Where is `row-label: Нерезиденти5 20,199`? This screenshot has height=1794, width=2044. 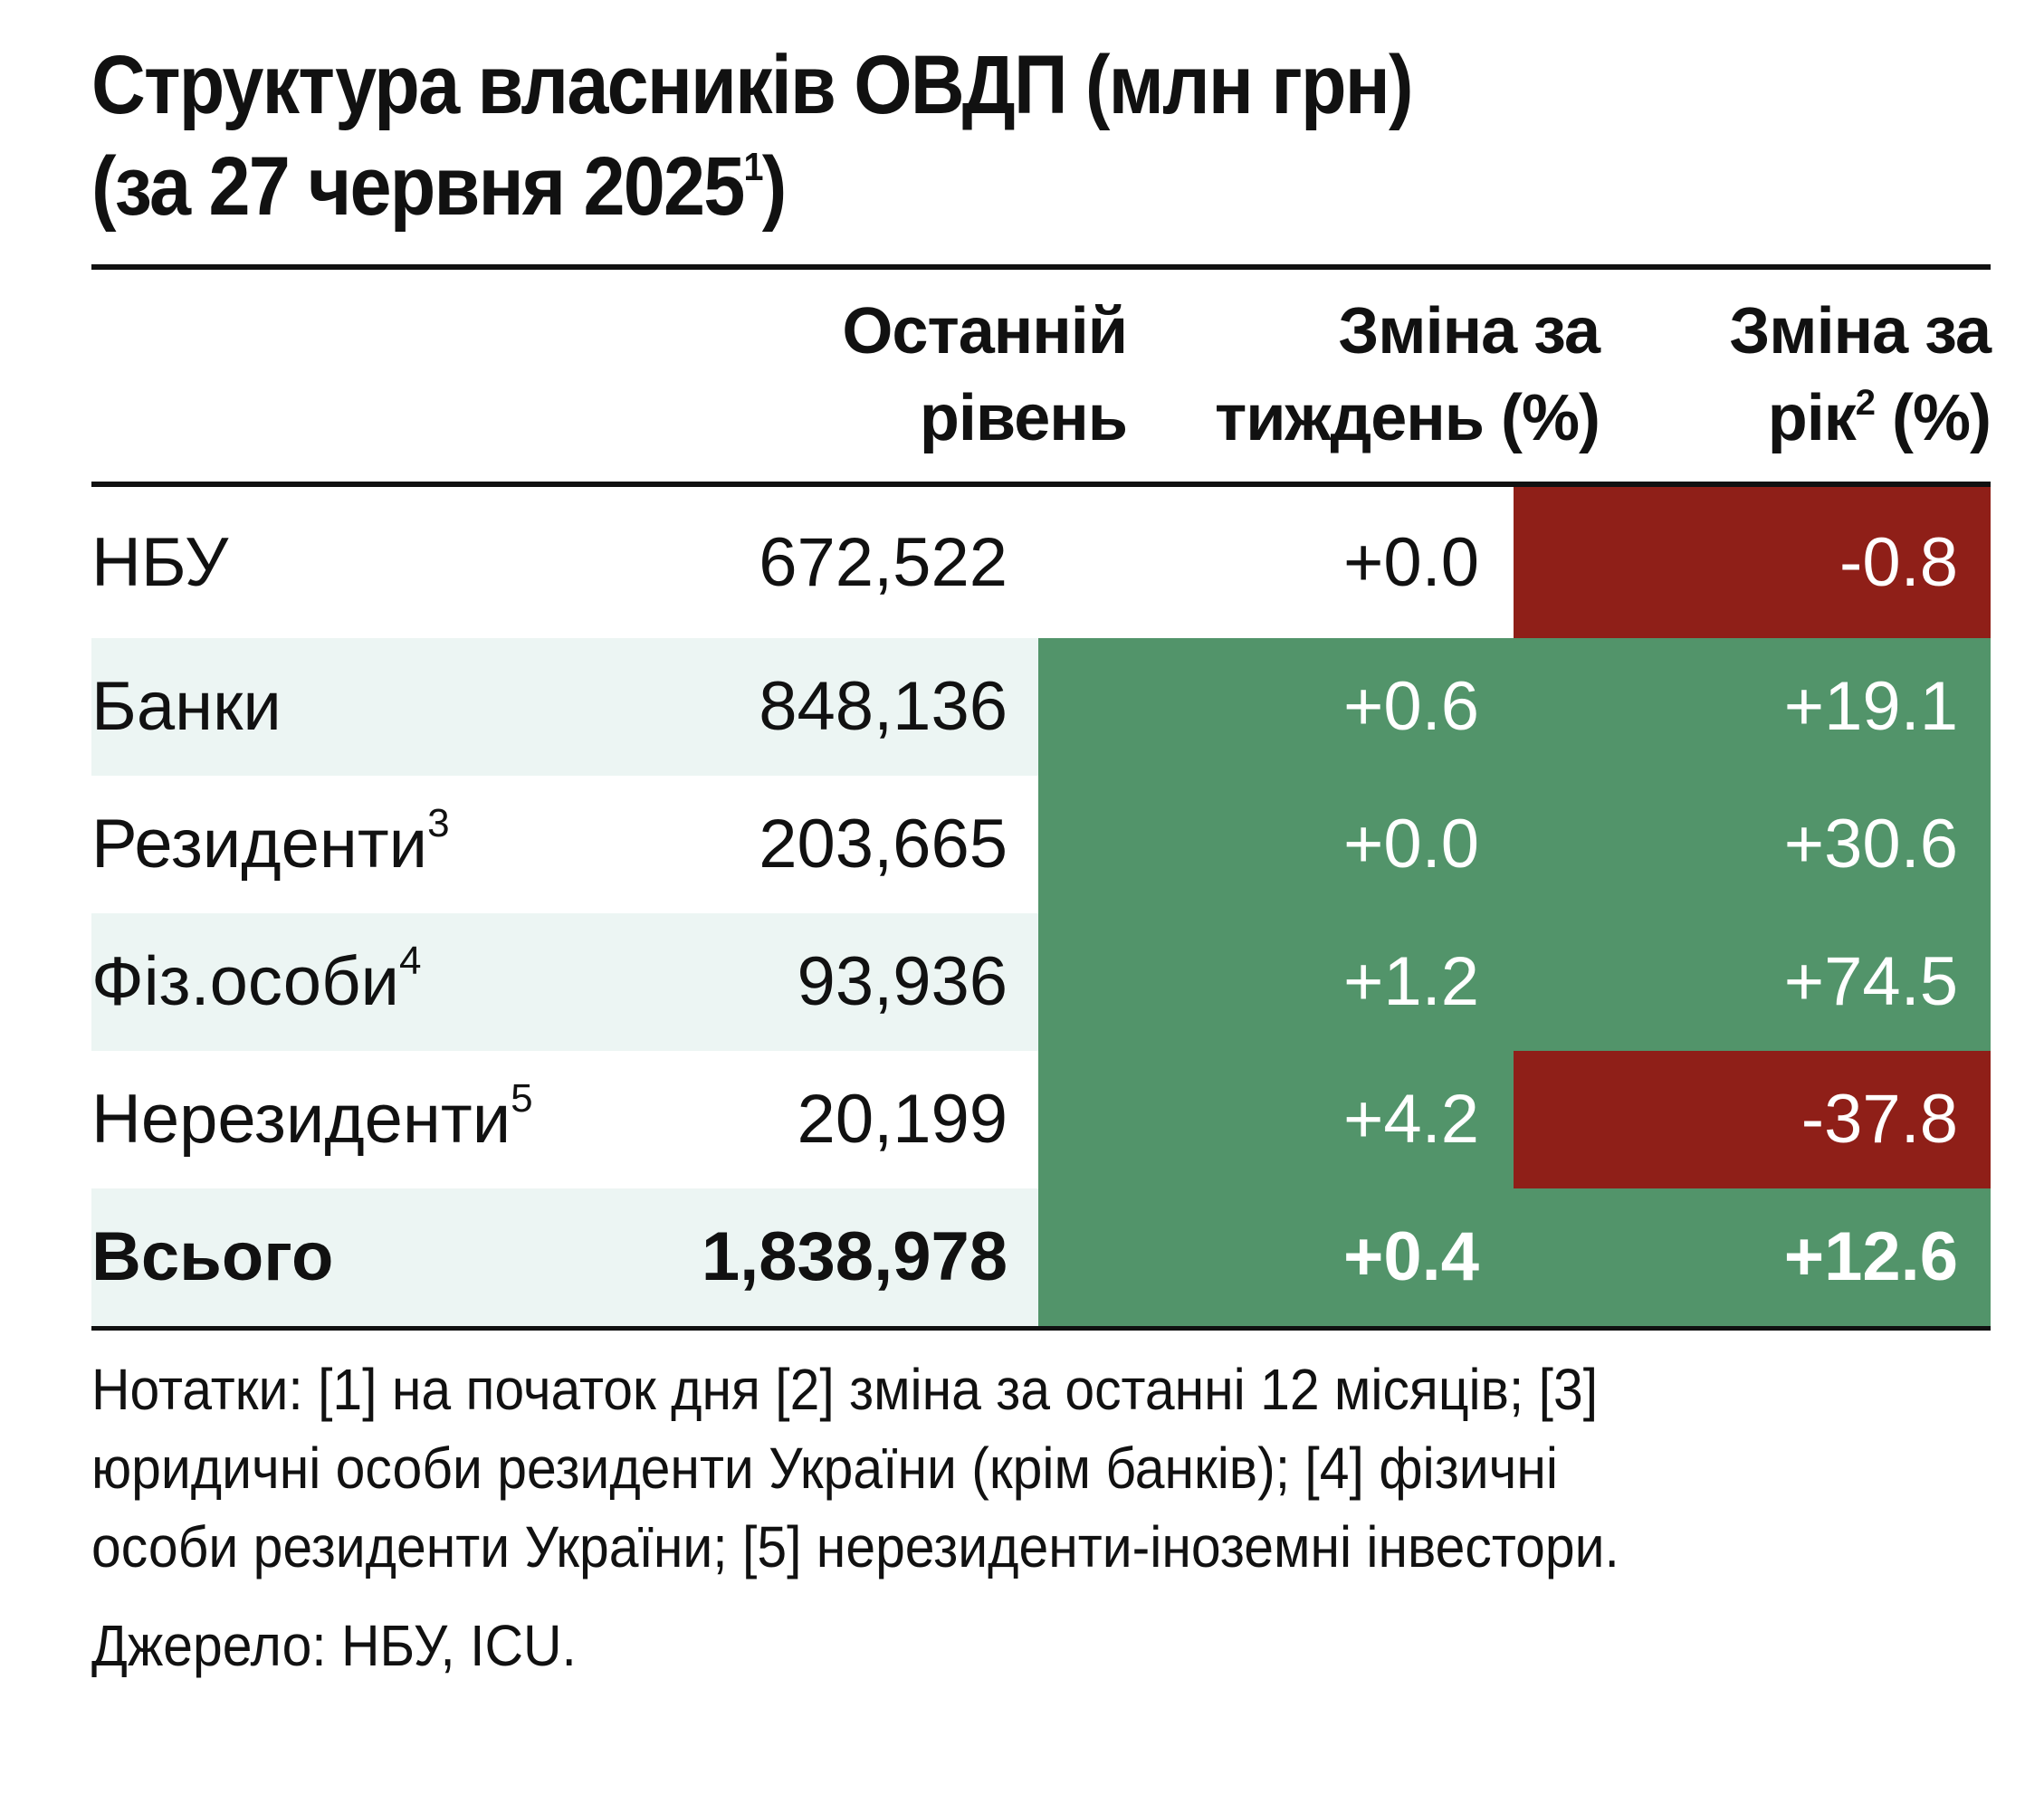
row-label: Нерезиденти5 20,199 is located at coordinates (564, 1119).